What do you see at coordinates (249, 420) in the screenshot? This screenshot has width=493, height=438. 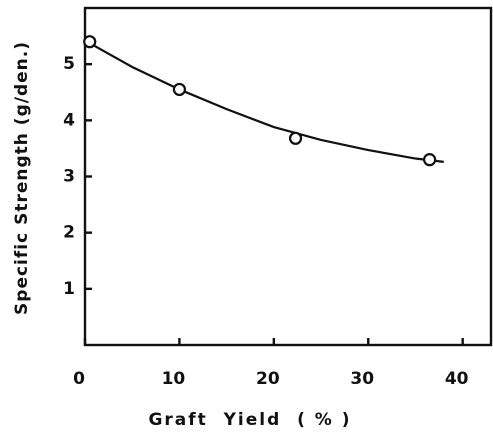 I see `x-axis-label: Graft Yield ( % )` at bounding box center [249, 420].